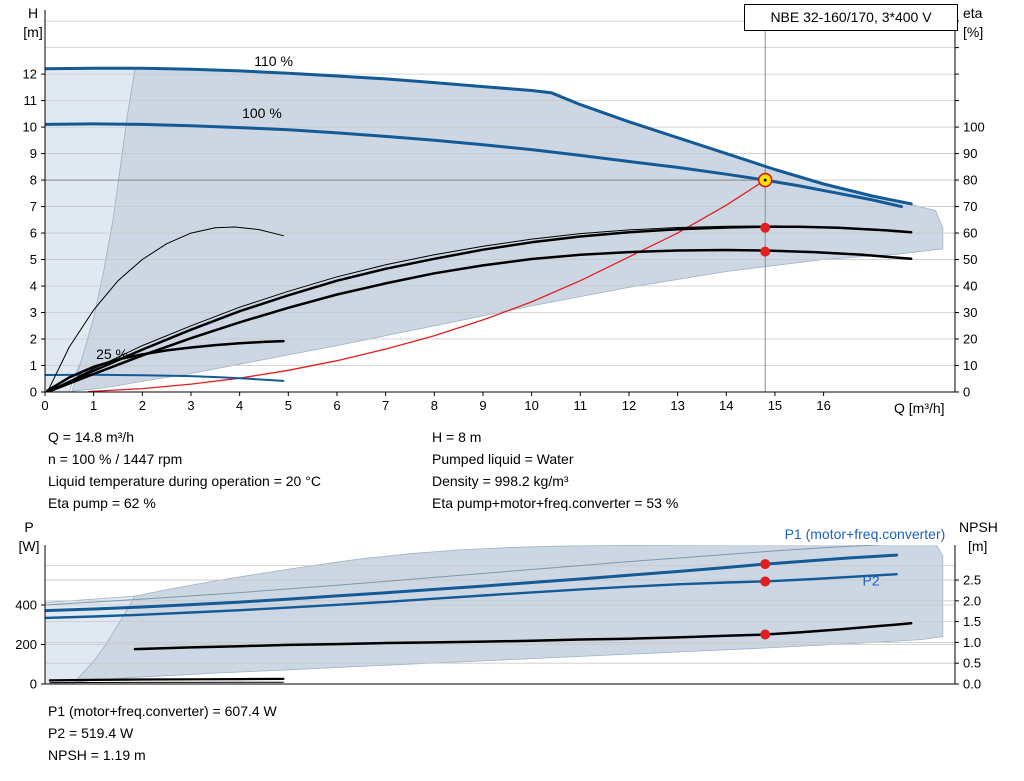  Describe the element at coordinates (973, 32) in the screenshot. I see `eta-axis-unit: [%]` at that location.